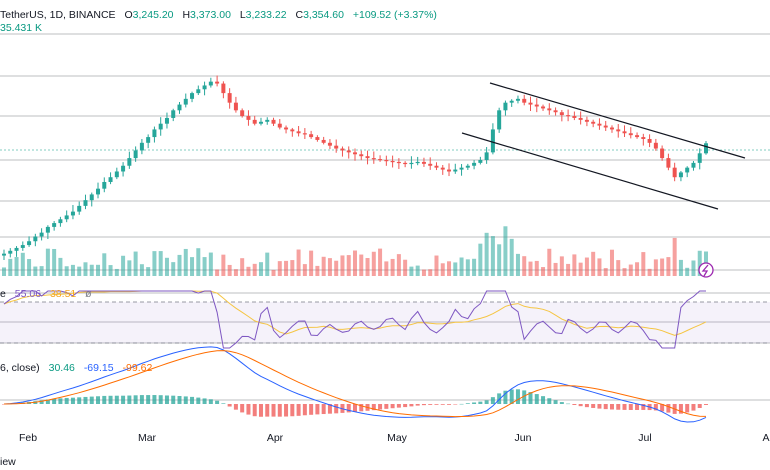  What do you see at coordinates (153, 15) in the screenshot?
I see `open-value: 3,245.20` at bounding box center [153, 15].